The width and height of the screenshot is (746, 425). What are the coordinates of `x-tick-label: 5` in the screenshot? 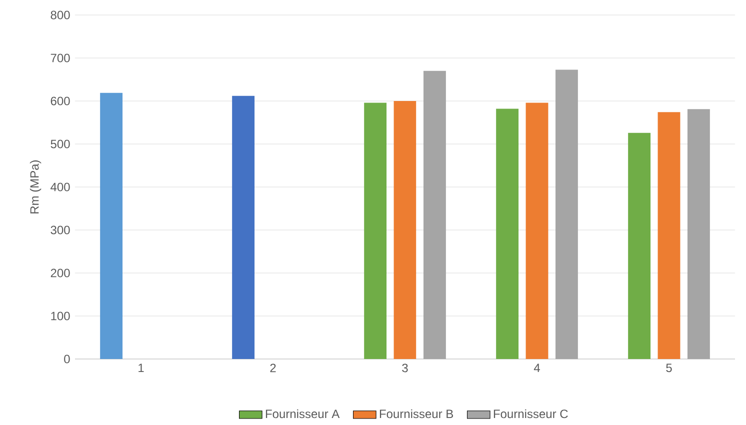 It's located at (669, 368).